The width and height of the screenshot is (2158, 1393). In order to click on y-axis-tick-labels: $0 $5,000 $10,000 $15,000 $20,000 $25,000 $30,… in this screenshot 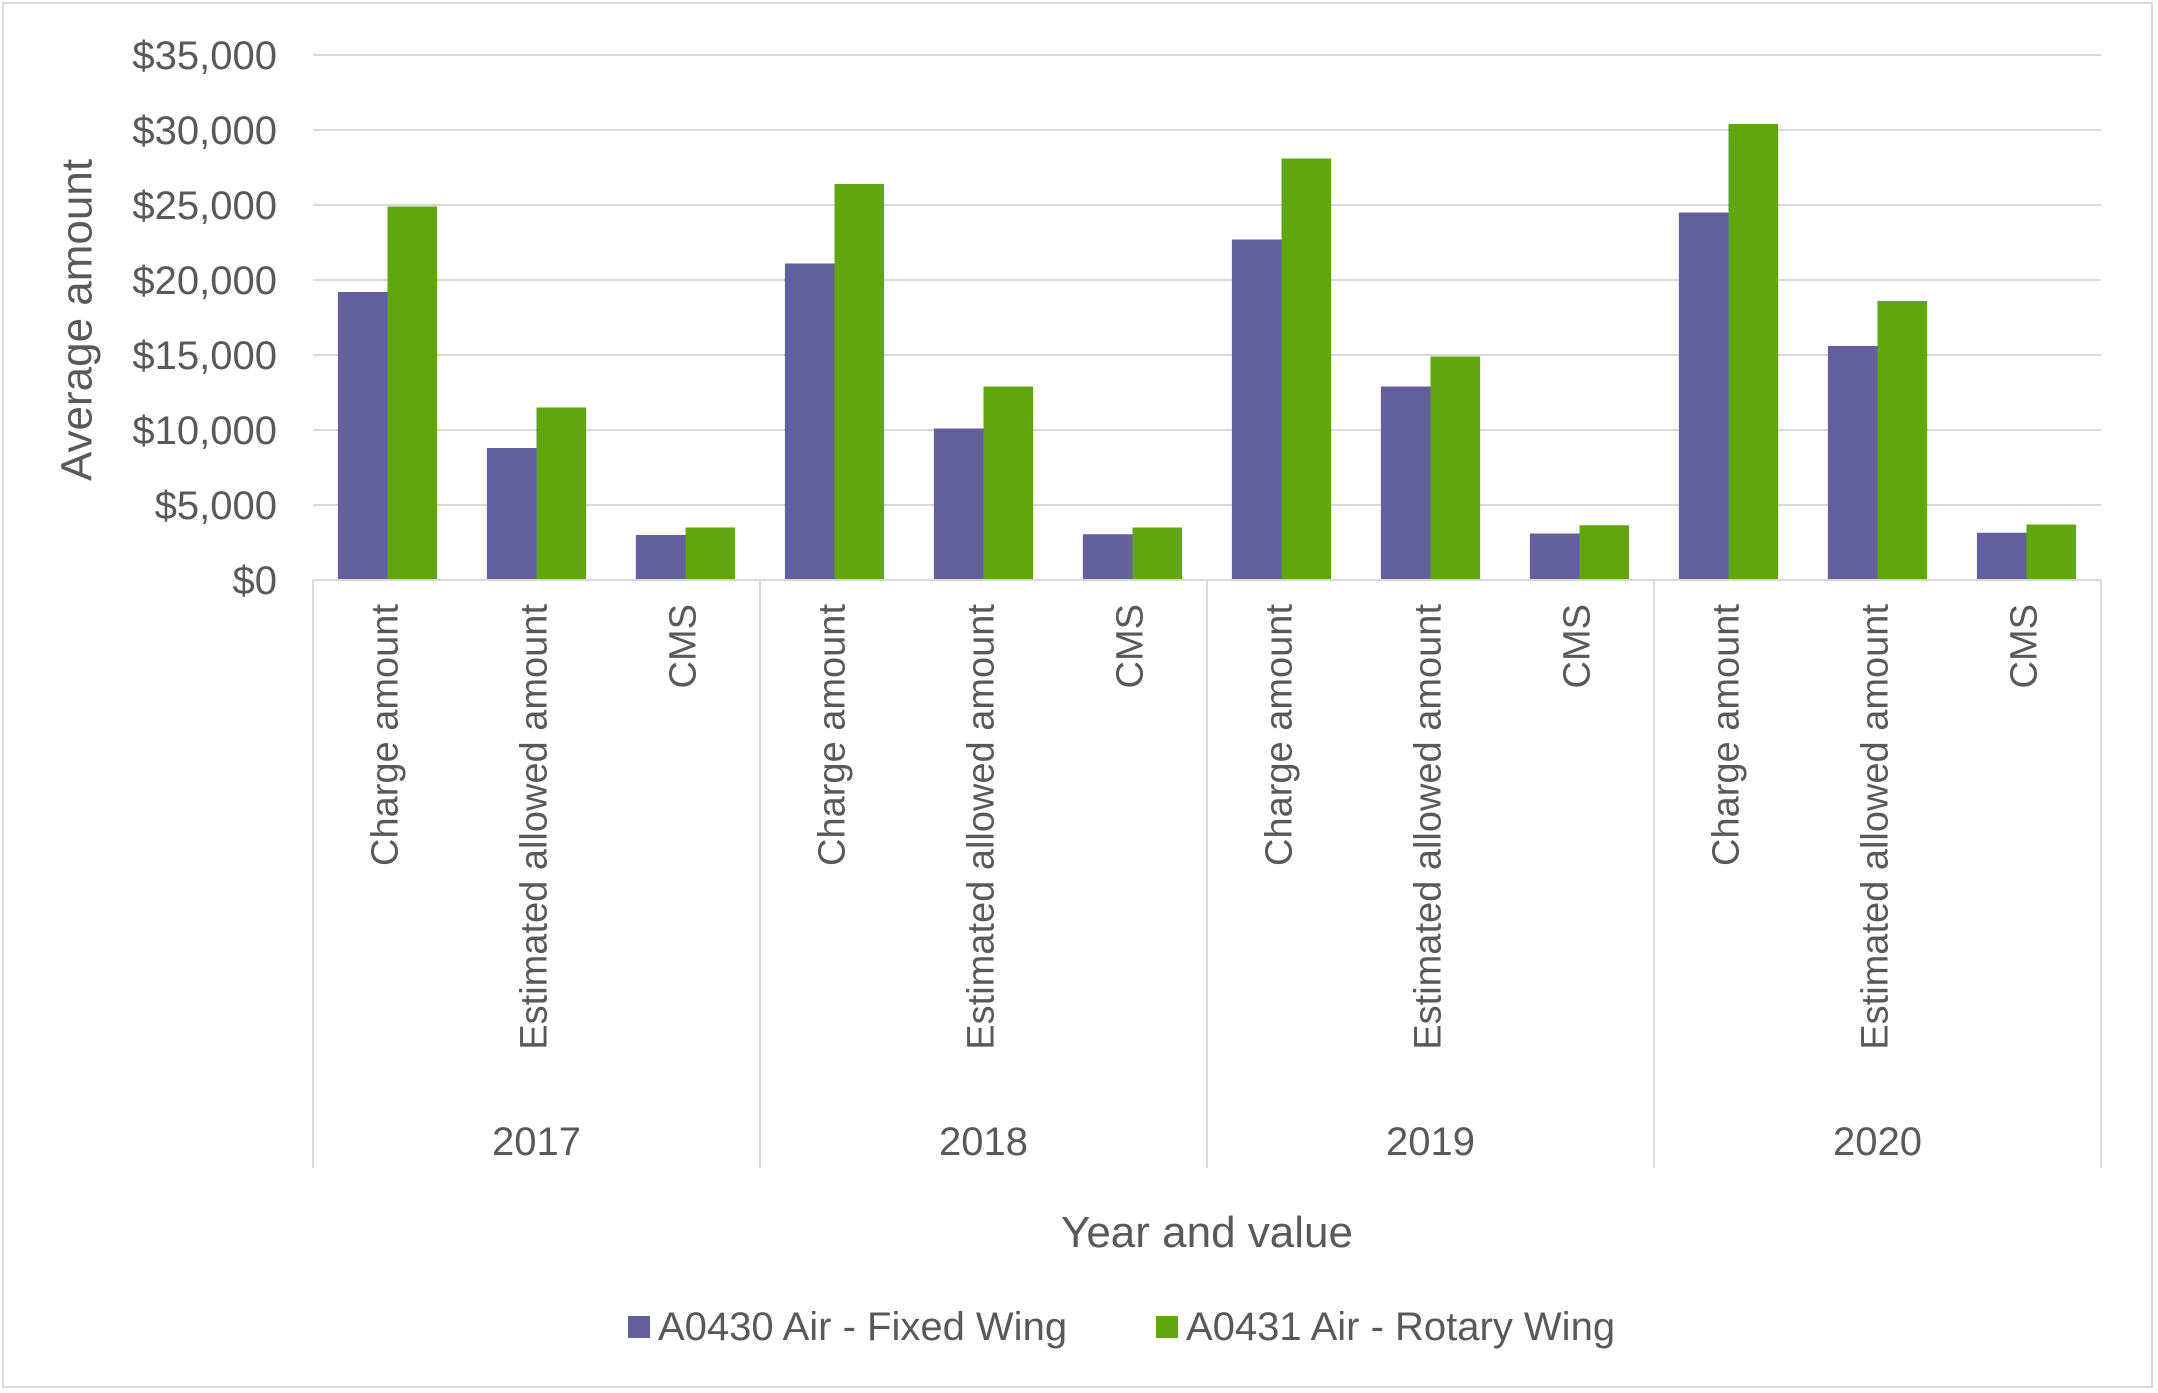, I will do `click(204, 318)`.